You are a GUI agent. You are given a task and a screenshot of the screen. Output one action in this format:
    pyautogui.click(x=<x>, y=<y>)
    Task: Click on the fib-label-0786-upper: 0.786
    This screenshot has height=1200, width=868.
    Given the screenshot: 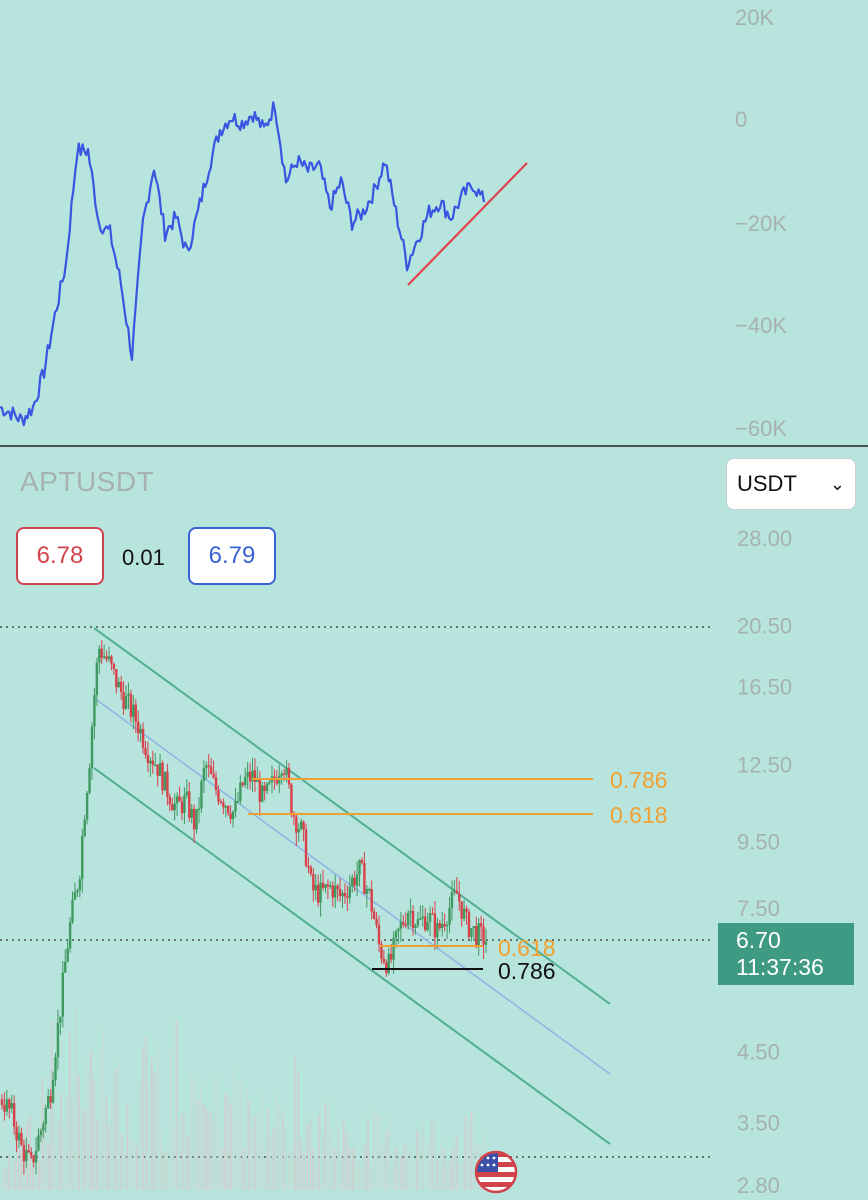 What is the action you would take?
    pyautogui.click(x=639, y=780)
    